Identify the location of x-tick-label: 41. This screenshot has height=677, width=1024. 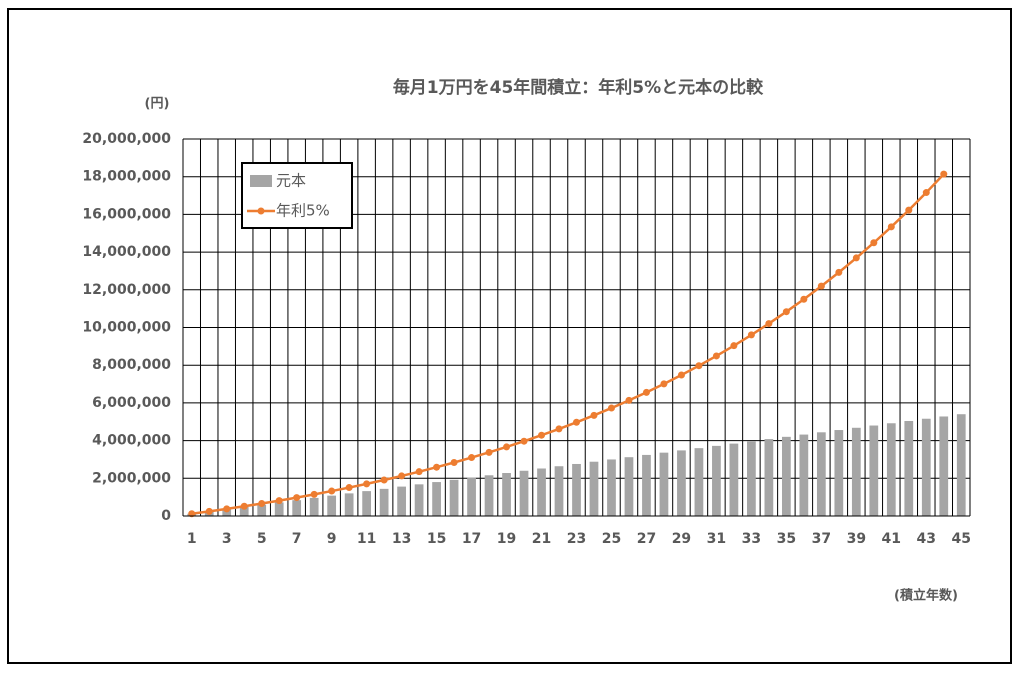
(891, 539).